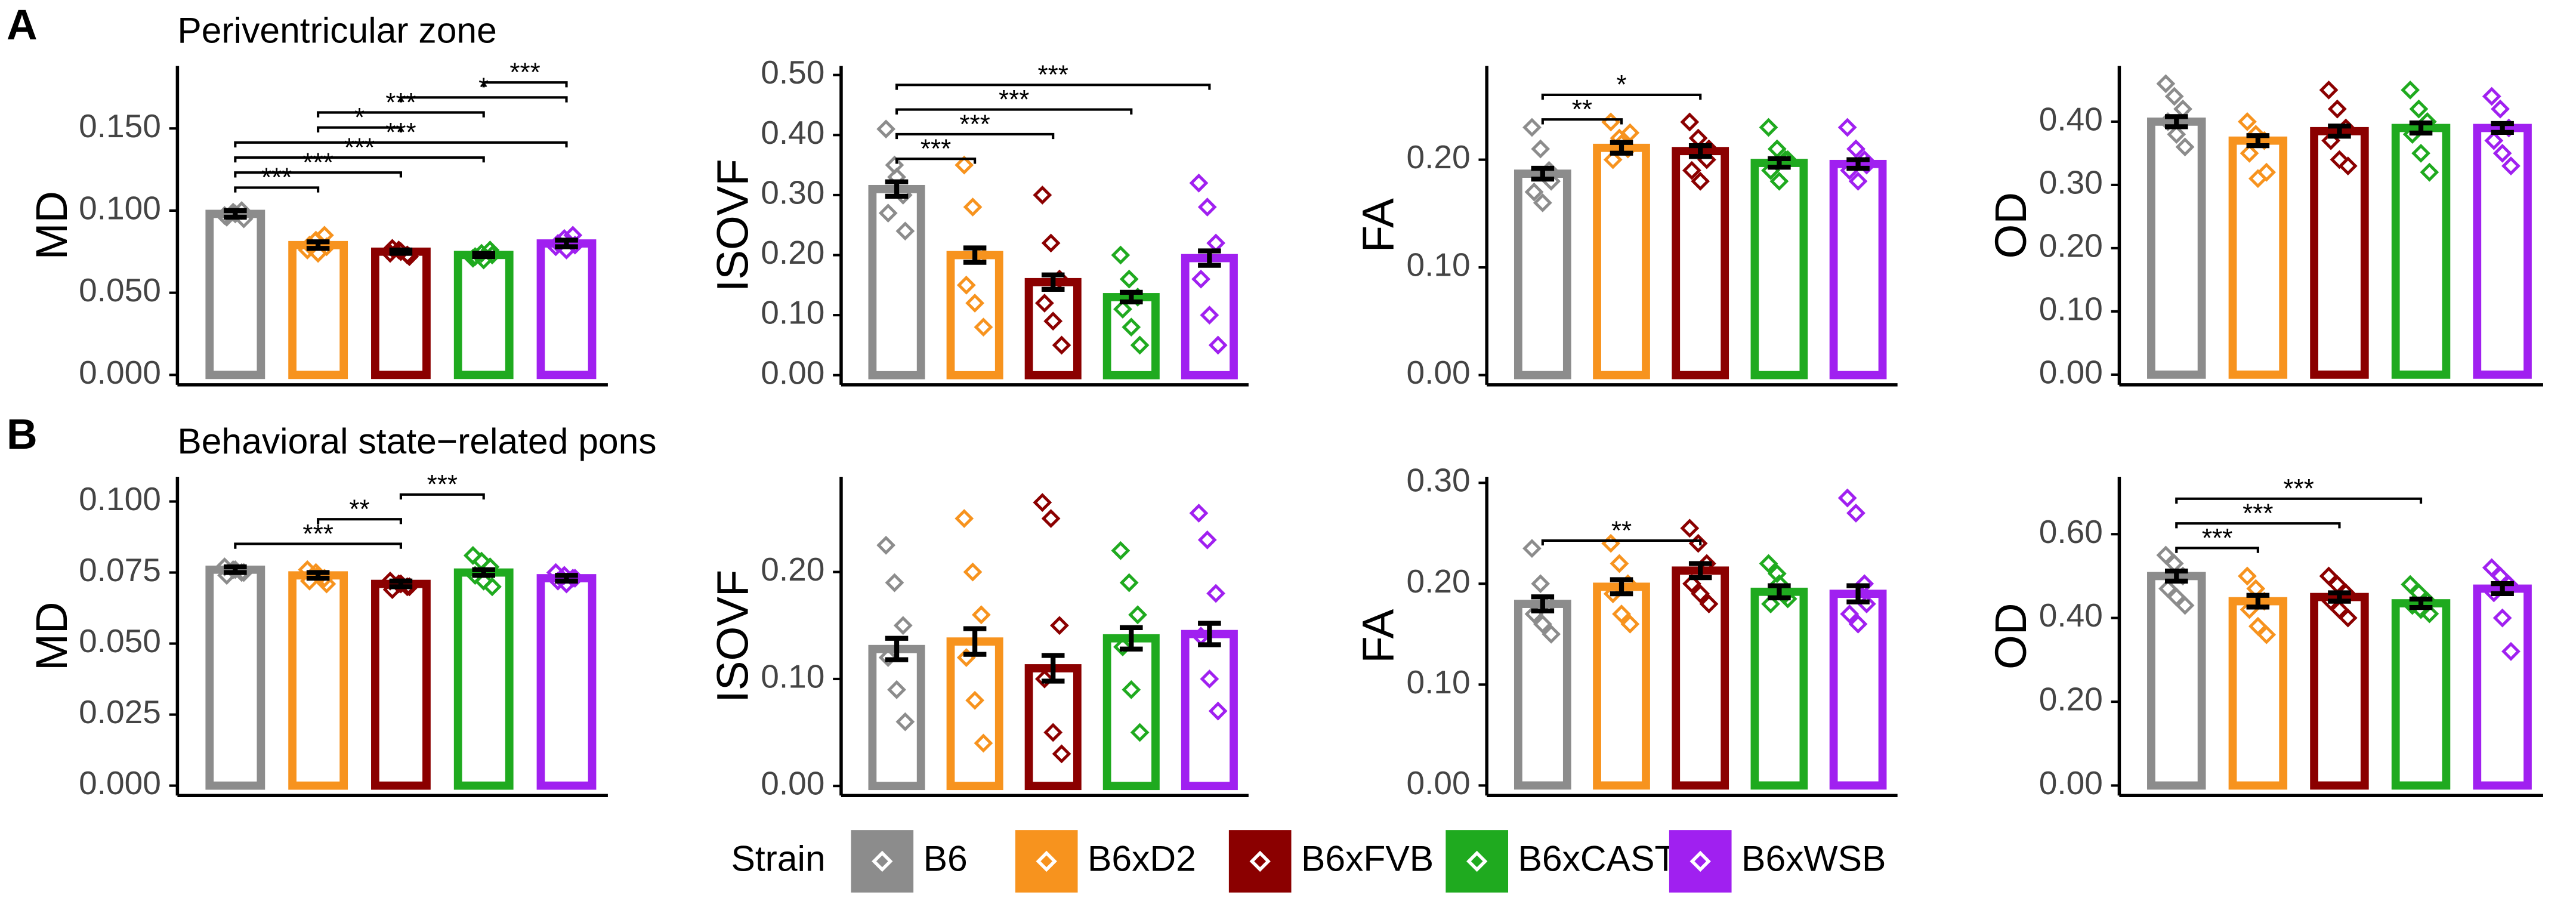  I want to click on y-tick-label: 0.10, so click(1439, 264).